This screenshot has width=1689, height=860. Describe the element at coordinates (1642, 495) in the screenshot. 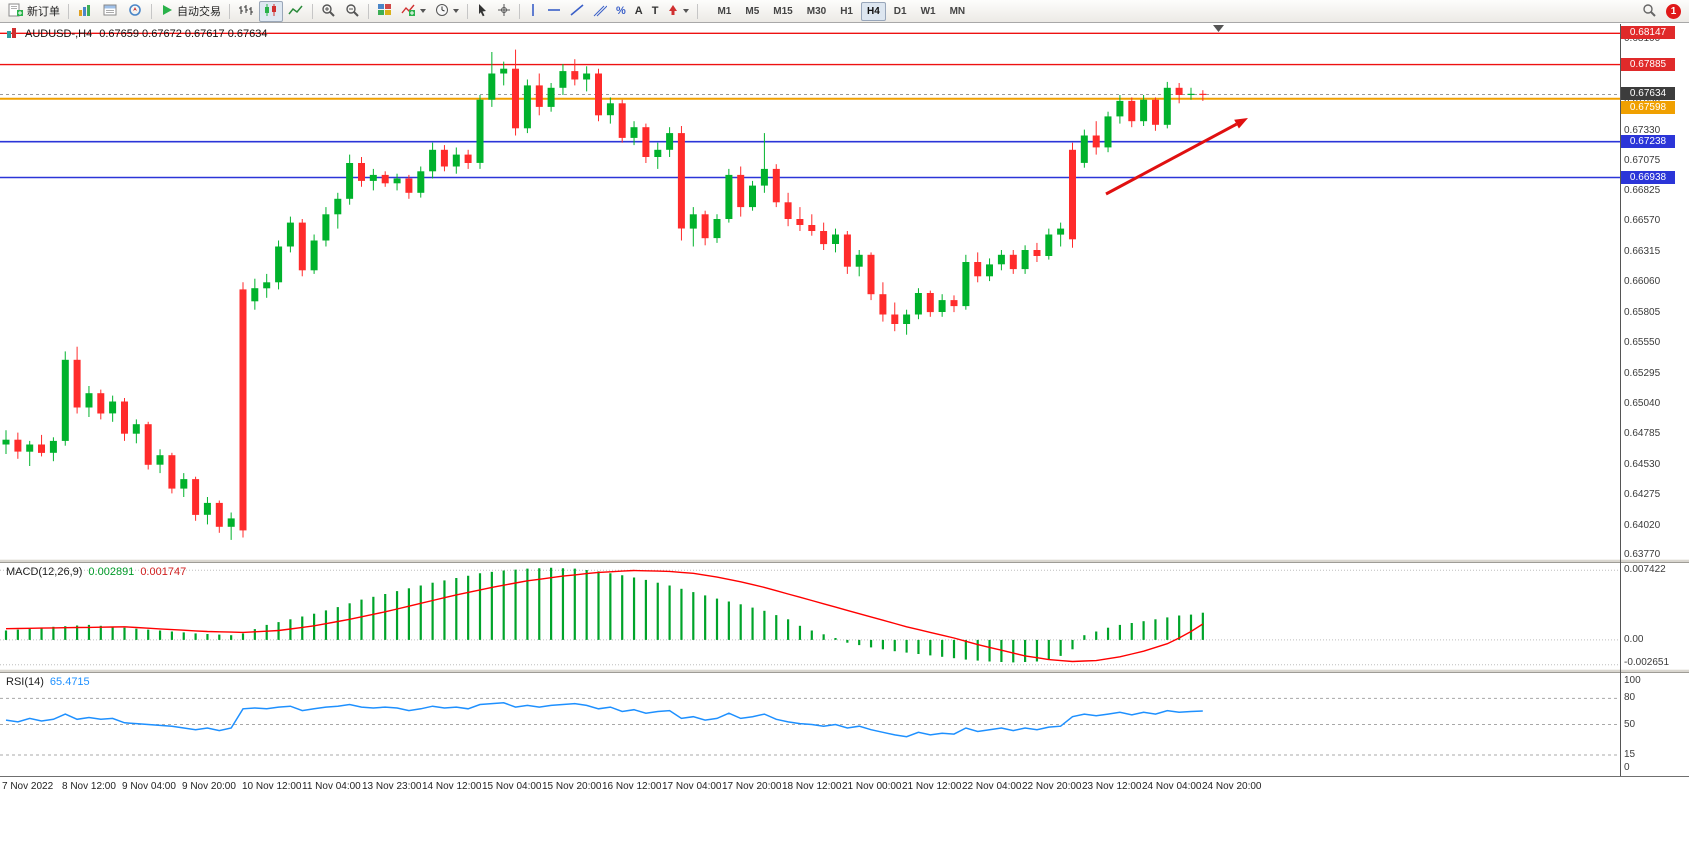

I see `price-axis-label: 0.64275` at that location.